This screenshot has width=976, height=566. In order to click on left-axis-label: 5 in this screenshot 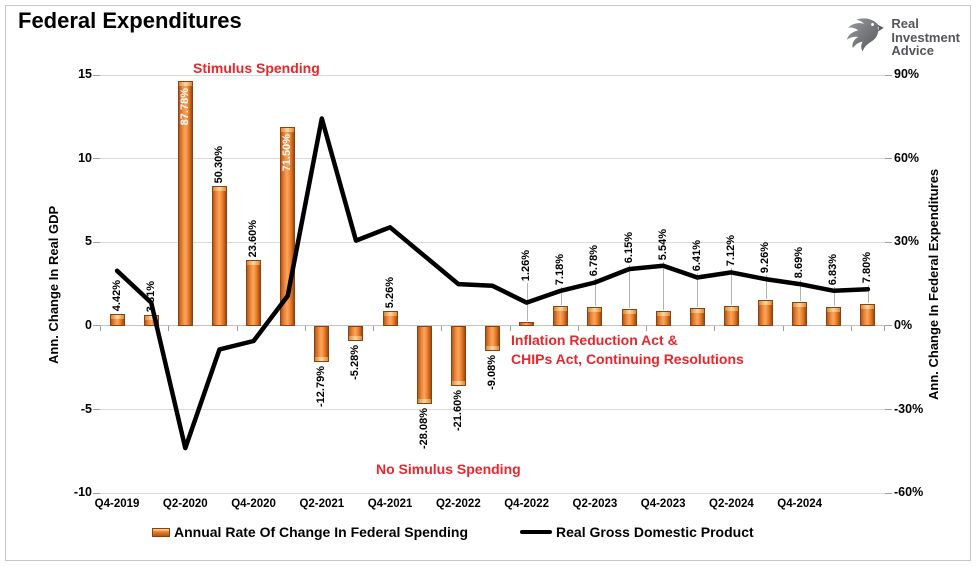, I will do `click(88, 241)`.